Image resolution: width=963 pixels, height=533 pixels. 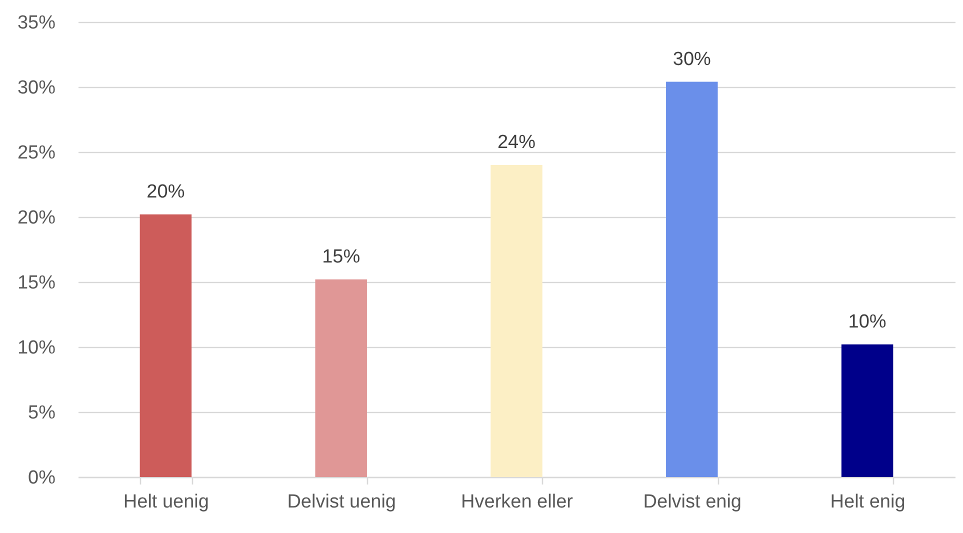 What do you see at coordinates (166, 502) in the screenshot?
I see `x-tick-label: Helt uenig` at bounding box center [166, 502].